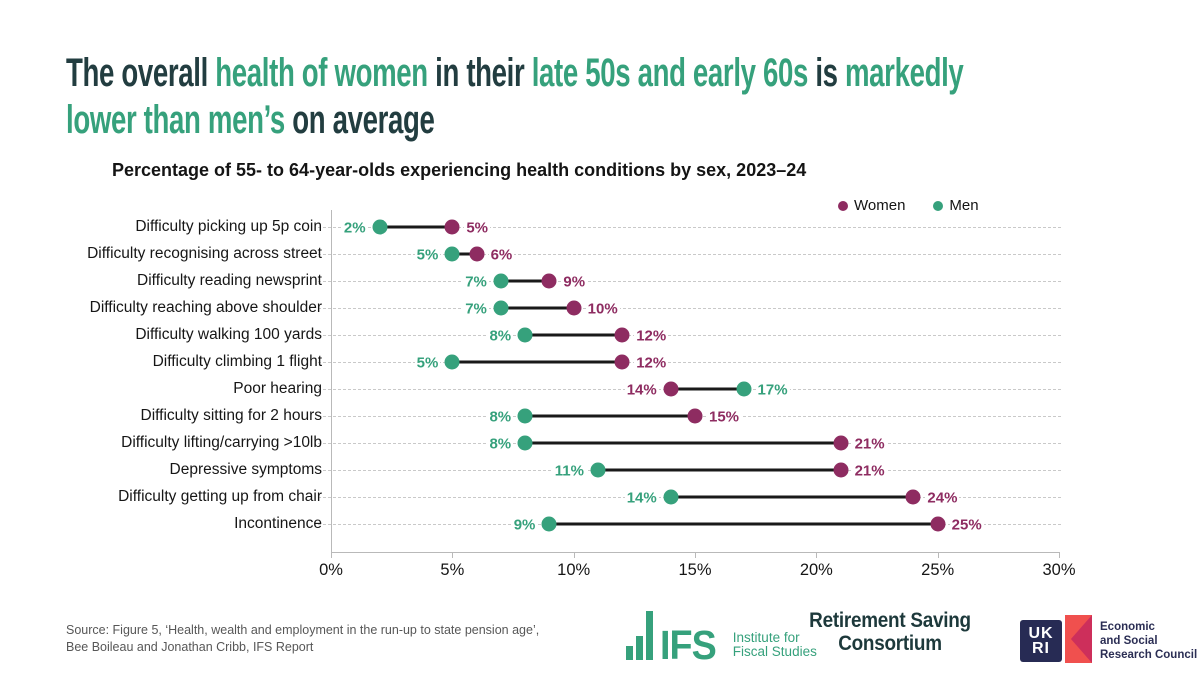 The image size is (1200, 675). What do you see at coordinates (724, 416) in the screenshot?
I see `women-value-label: 15%` at bounding box center [724, 416].